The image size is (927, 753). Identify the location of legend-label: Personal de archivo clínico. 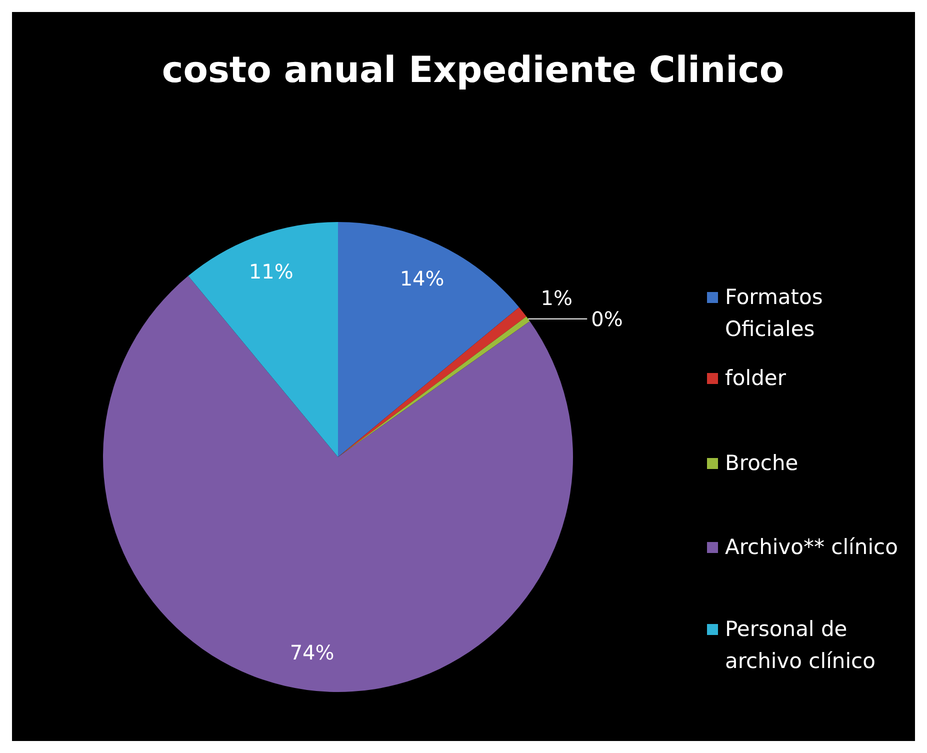
(800, 645).